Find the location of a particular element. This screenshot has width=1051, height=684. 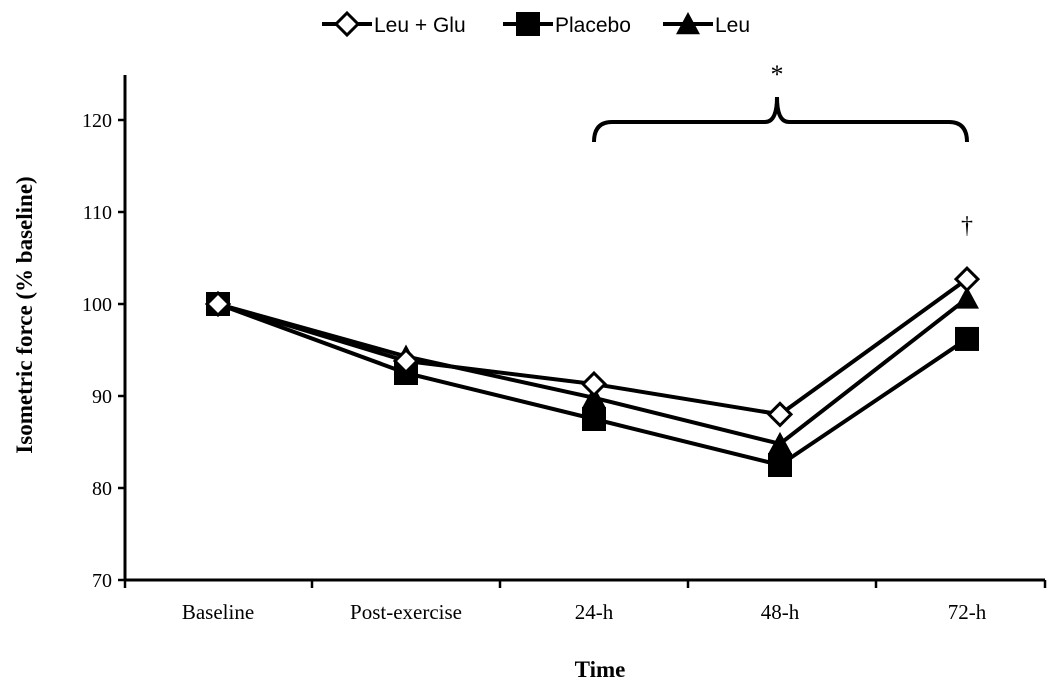

x-tick-label: 48-h is located at coordinates (780, 612).